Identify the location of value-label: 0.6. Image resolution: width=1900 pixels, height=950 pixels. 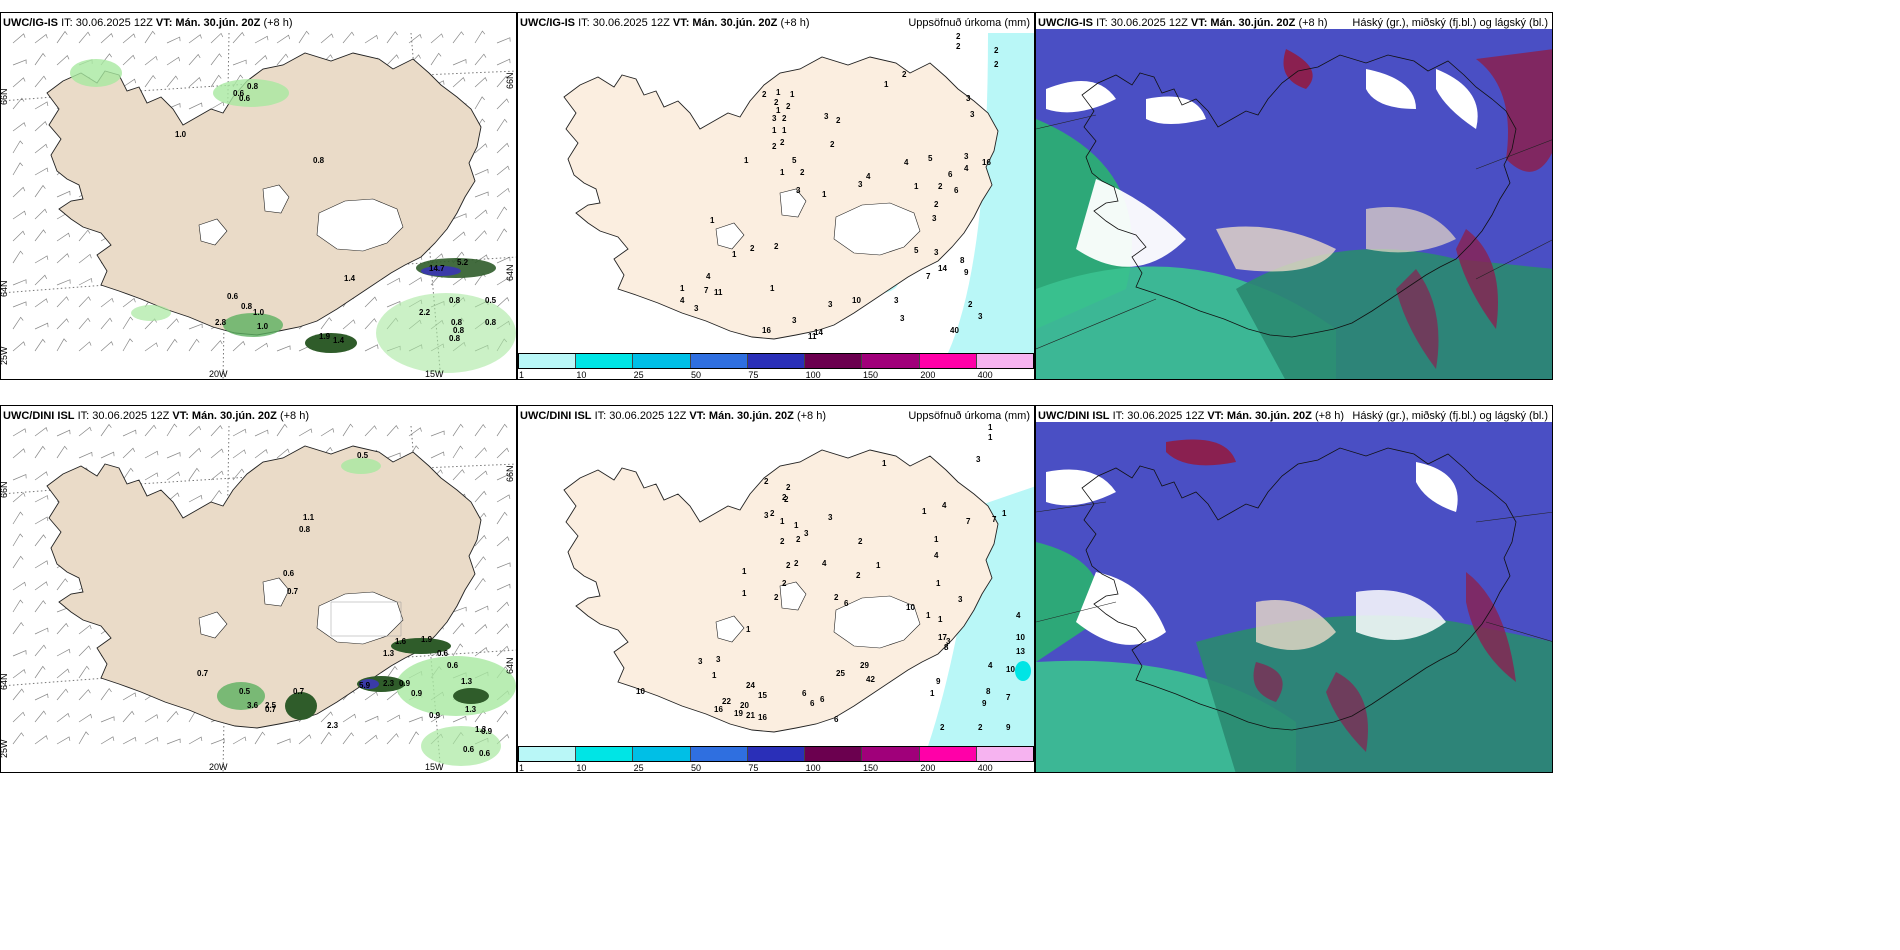
(485, 753).